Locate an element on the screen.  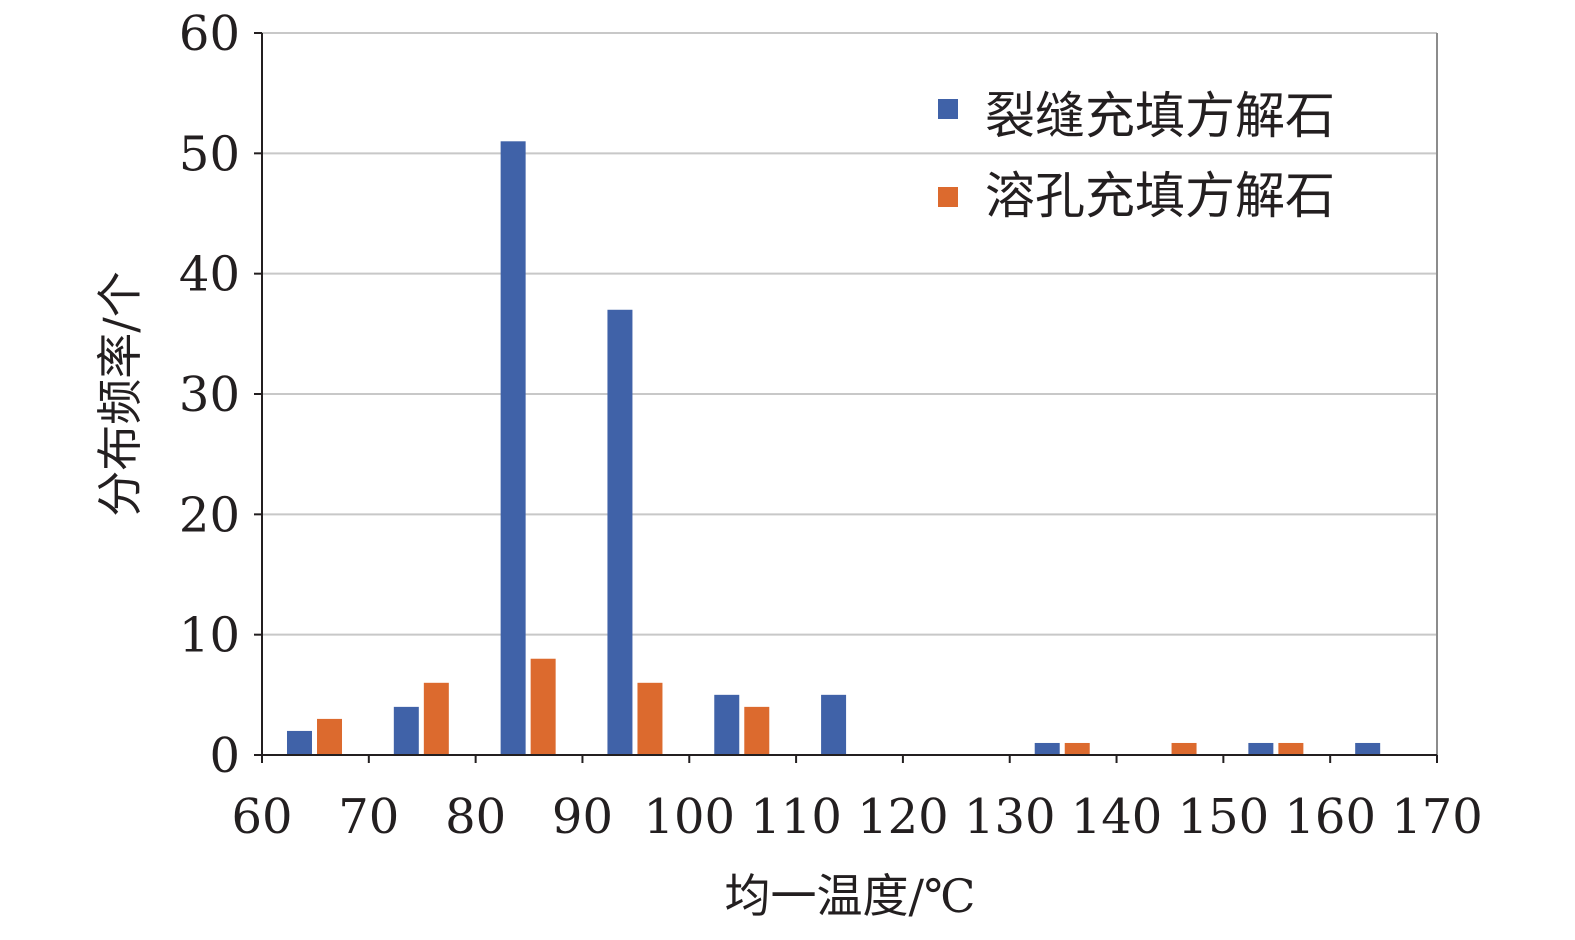
y-tick-label: 10 is located at coordinates (209, 636).